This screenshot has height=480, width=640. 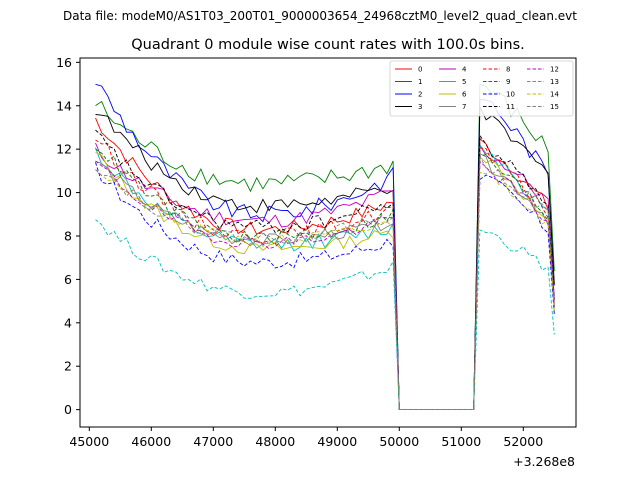 What do you see at coordinates (464, 95) in the screenshot?
I see `legend-label: 6` at bounding box center [464, 95].